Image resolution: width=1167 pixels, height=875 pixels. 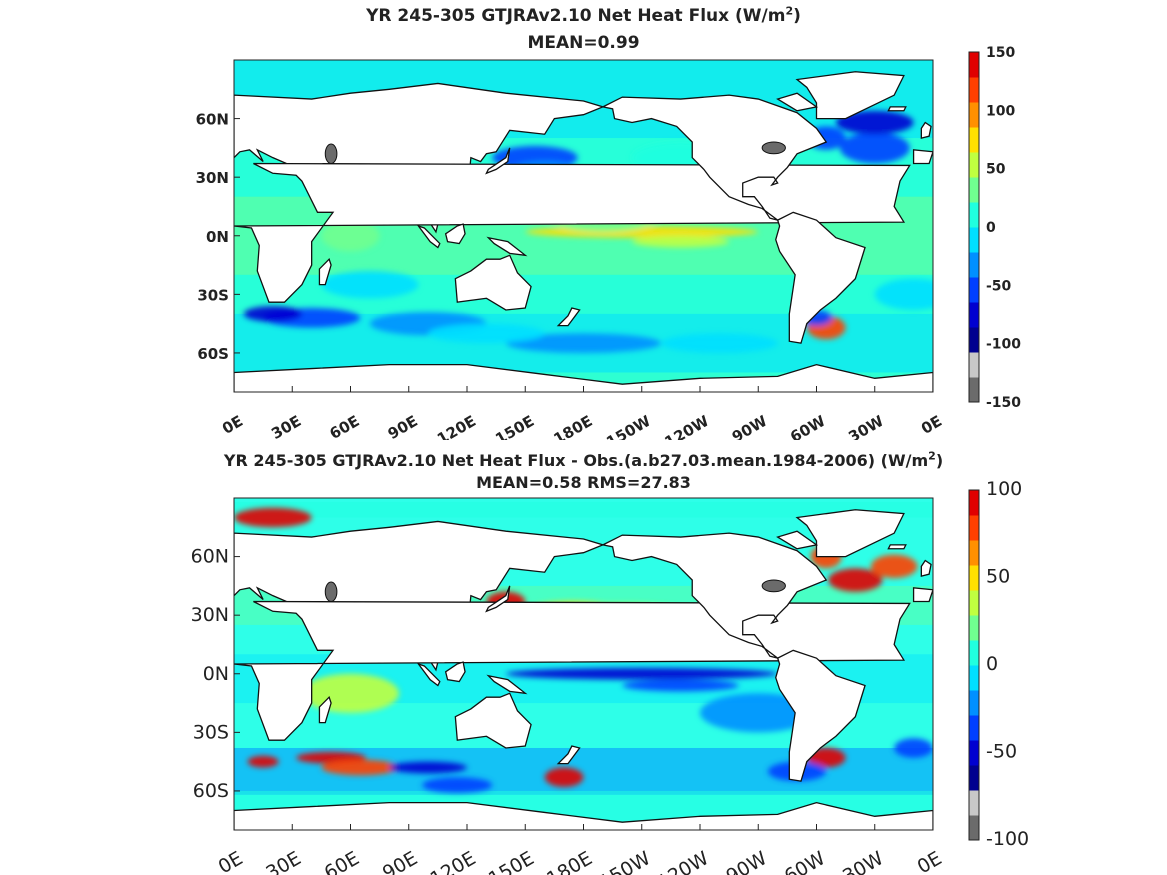 What do you see at coordinates (683, 861) in the screenshot?
I see `x-tick-label: 120W` at bounding box center [683, 861].